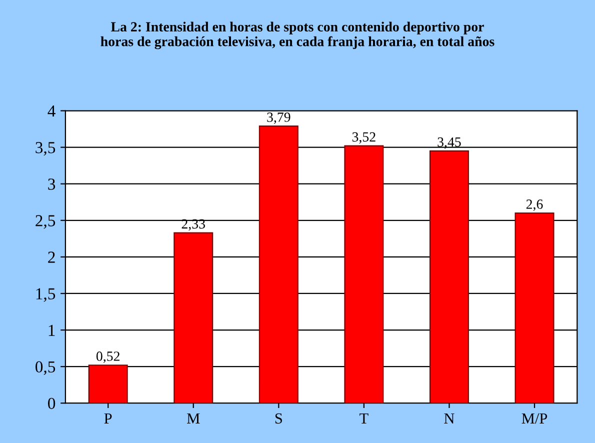  I want to click on y-tick-label: 4, so click(52, 111).